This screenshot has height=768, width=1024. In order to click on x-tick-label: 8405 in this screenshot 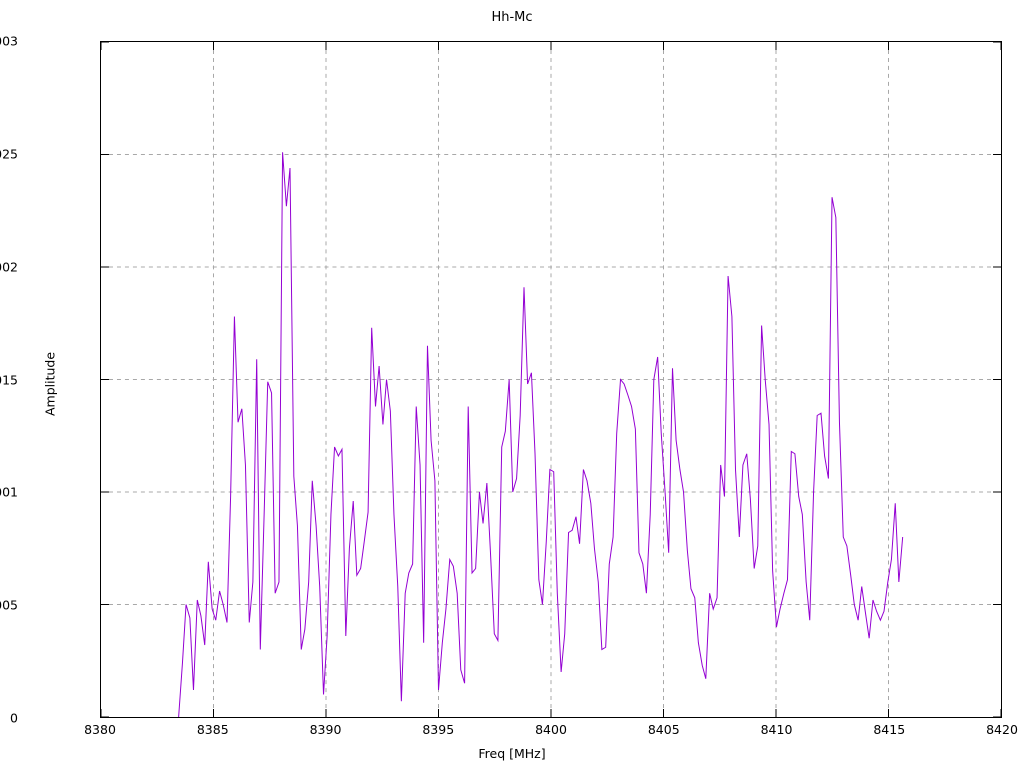, I will do `click(663, 729)`.